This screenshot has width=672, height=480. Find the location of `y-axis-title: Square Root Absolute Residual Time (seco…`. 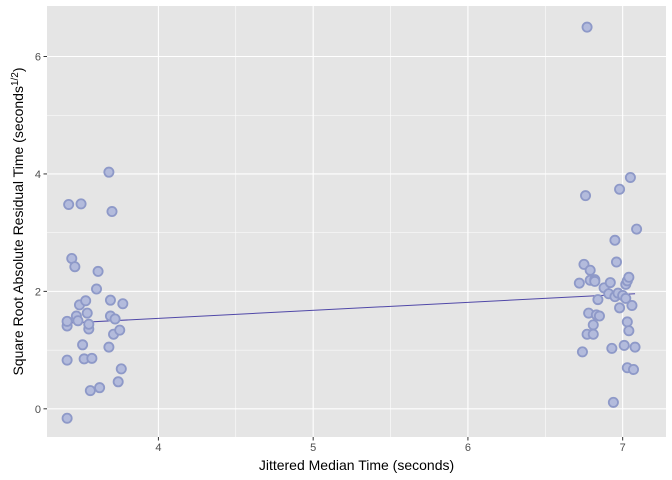

y-axis-title: Square Root Absolute Residual Time (seco… is located at coordinates (18, 221).